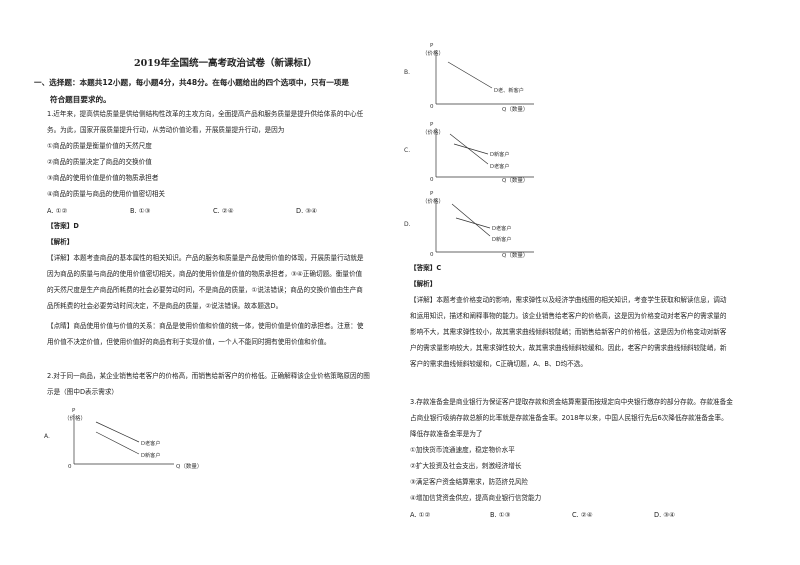 This screenshot has height=565, width=800. I want to click on q1-stem-line2: 务。为此，国家开展质量提升行动，从劳动价值论看，开展质量提升行动，是因为, so click(166, 130).